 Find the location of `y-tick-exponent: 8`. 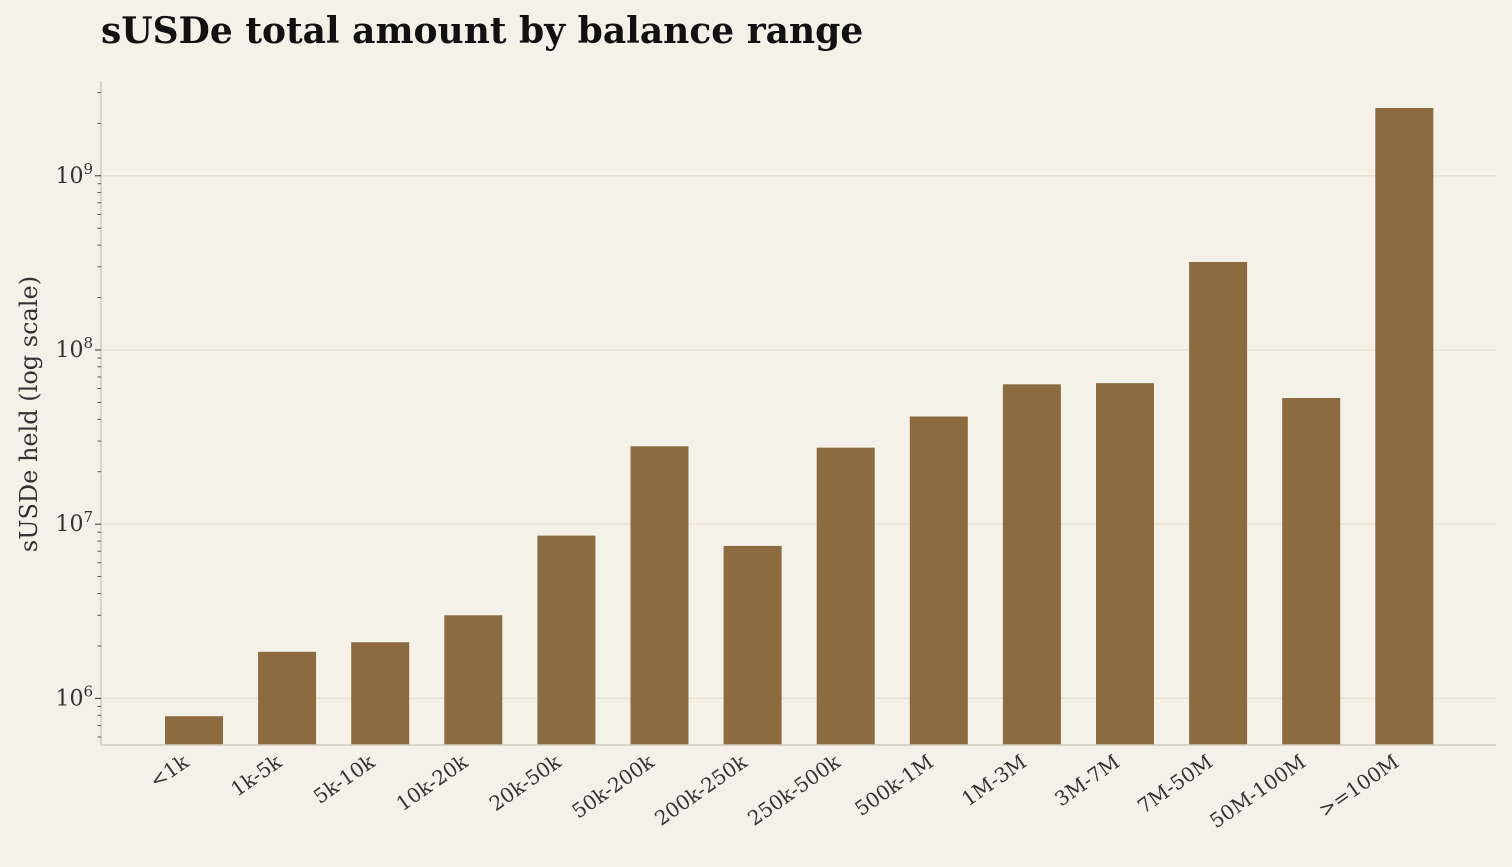

y-tick-exponent: 8 is located at coordinates (88, 343).